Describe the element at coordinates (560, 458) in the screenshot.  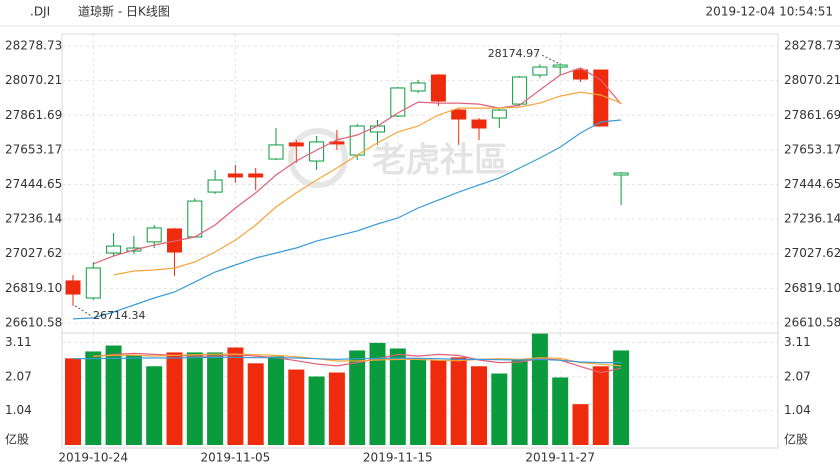
I see `x-tick-label: 2019-11-27` at that location.